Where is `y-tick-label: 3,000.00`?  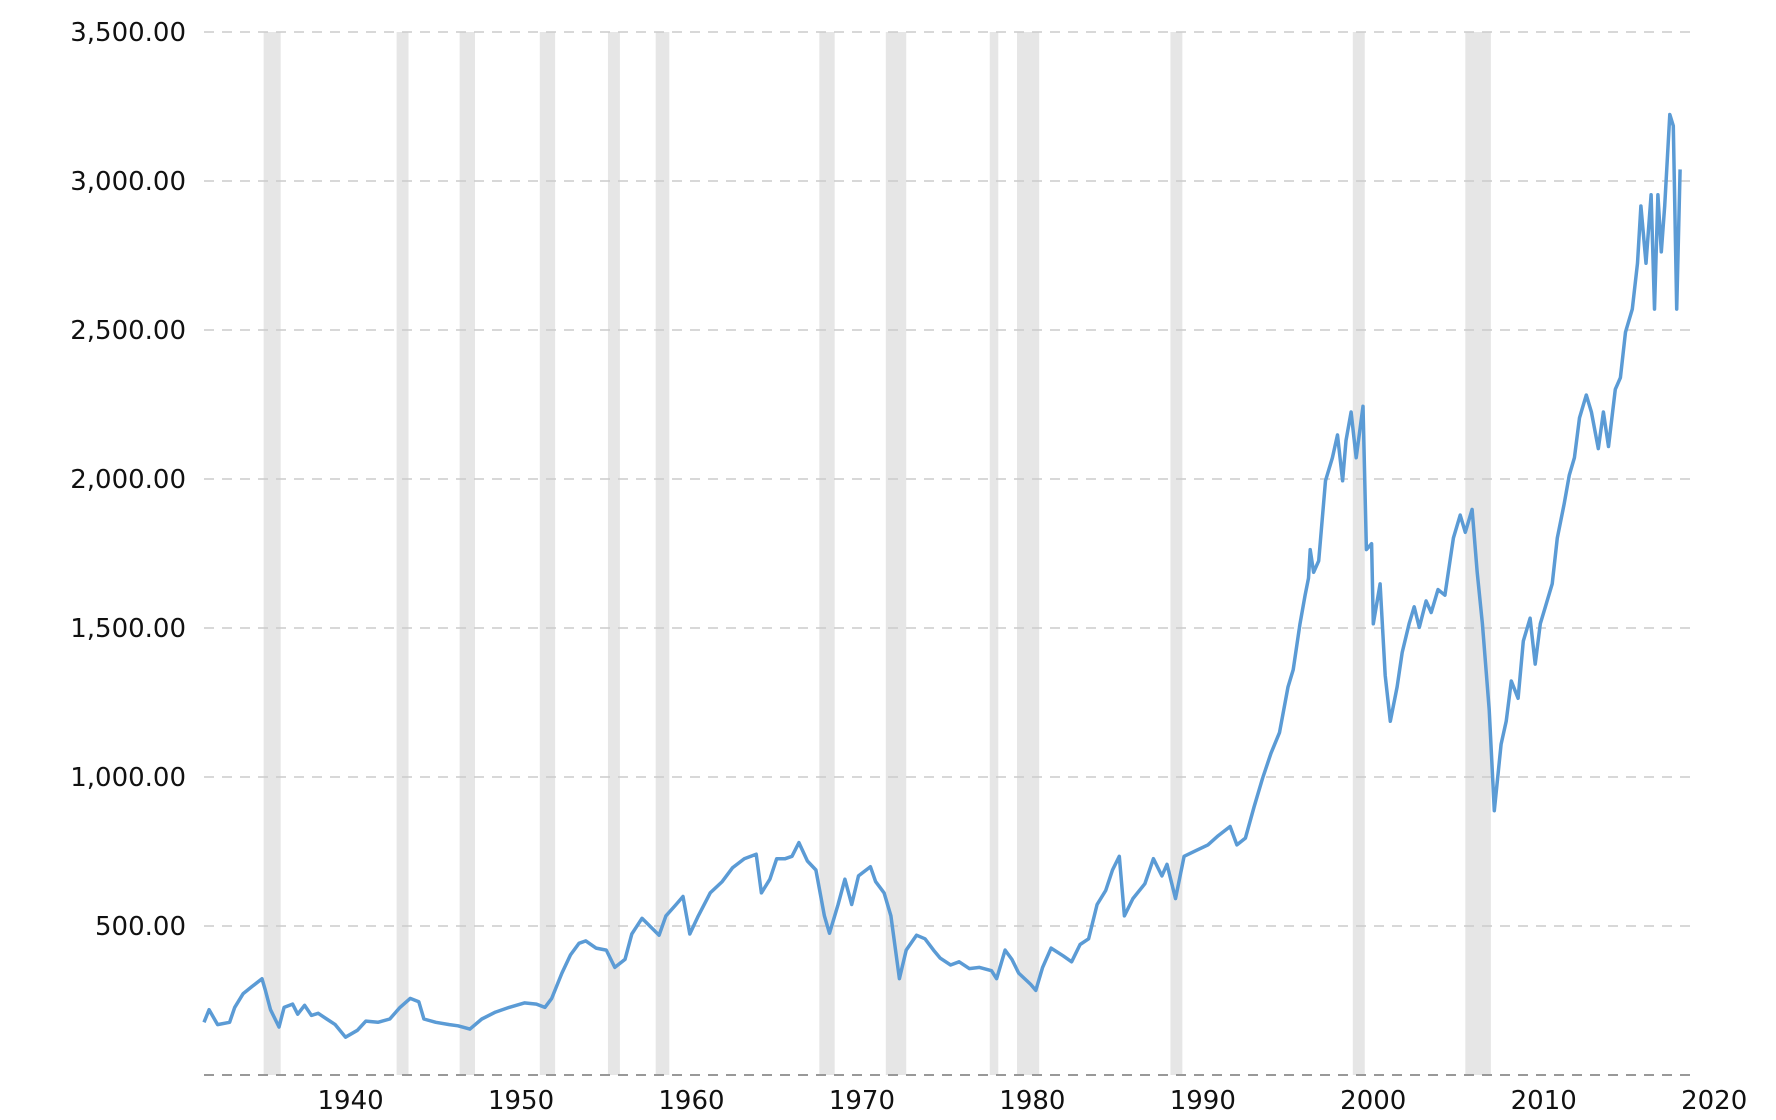
y-tick-label: 3,000.00 is located at coordinates (128, 182).